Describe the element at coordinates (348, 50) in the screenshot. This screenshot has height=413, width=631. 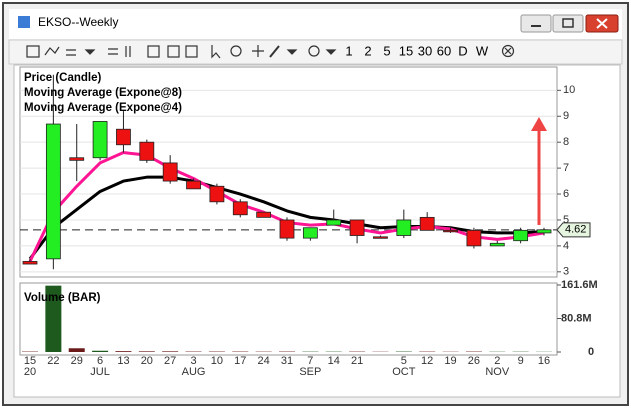
I see `interval-button: 1` at that location.